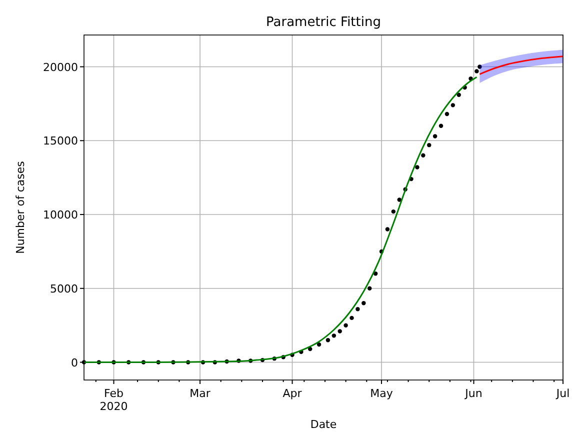 The image size is (579, 432). Describe the element at coordinates (200, 393) in the screenshot. I see `x-tick-label: Mar` at that location.